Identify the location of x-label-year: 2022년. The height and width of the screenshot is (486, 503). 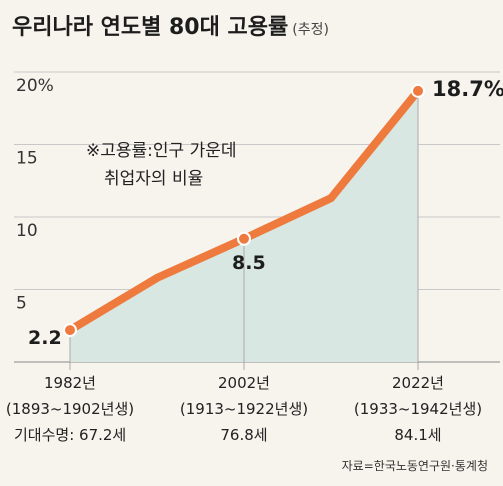
(418, 383).